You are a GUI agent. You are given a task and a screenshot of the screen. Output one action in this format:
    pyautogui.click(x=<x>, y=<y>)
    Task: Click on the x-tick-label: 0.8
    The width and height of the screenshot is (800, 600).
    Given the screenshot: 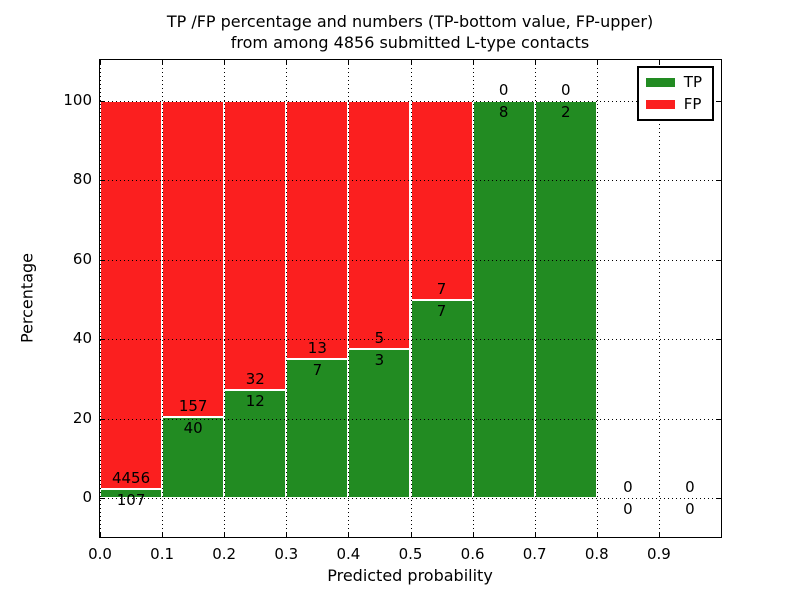 What is the action you would take?
    pyautogui.click(x=596, y=554)
    